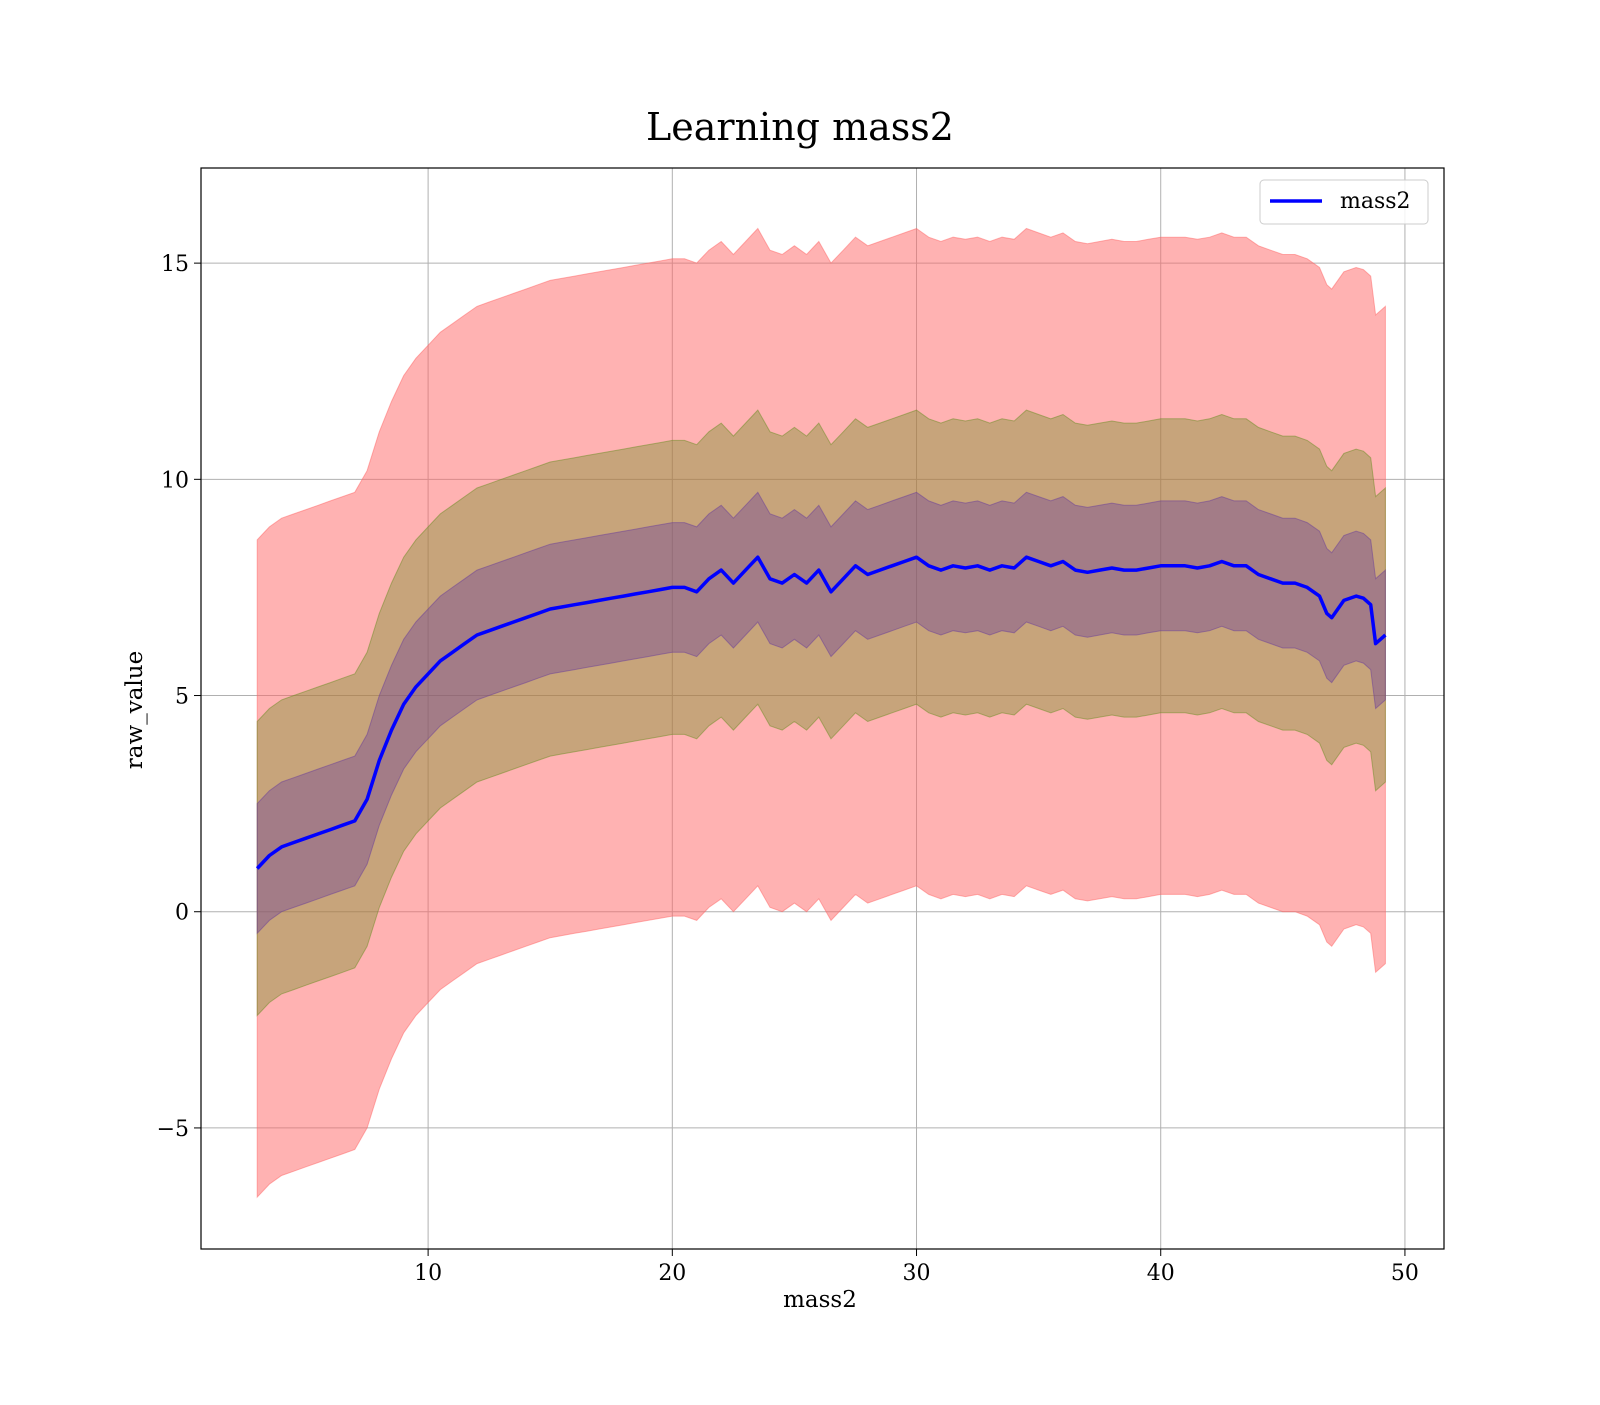  What do you see at coordinates (173, 1129) in the screenshot?
I see `y-tick-label: −5` at bounding box center [173, 1129].